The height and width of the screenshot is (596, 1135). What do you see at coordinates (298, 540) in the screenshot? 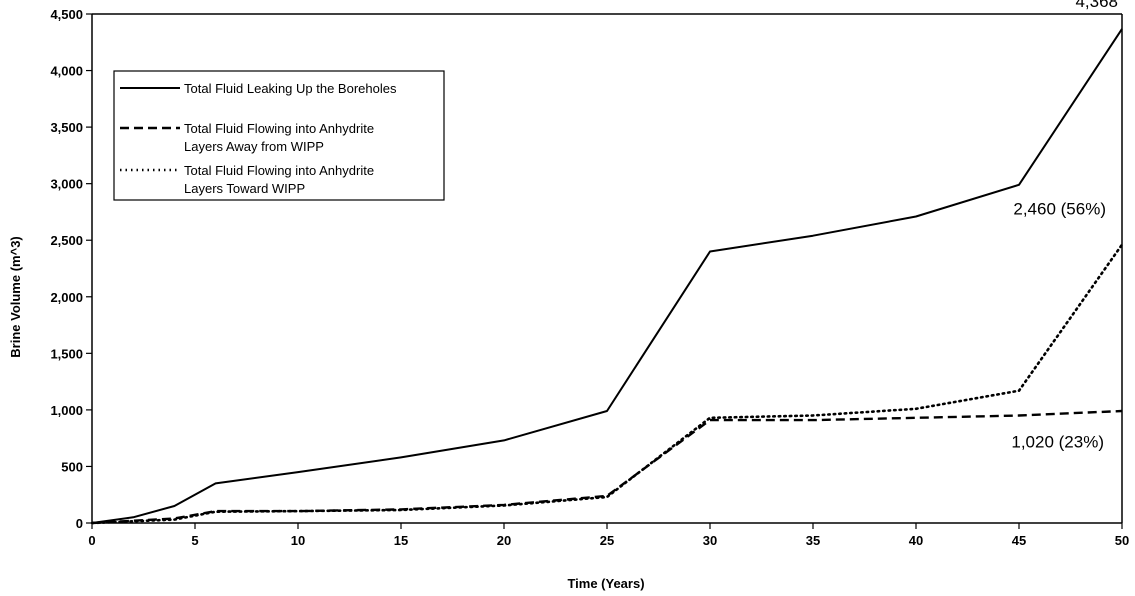
I see `x-tick-label: 10` at bounding box center [298, 540].